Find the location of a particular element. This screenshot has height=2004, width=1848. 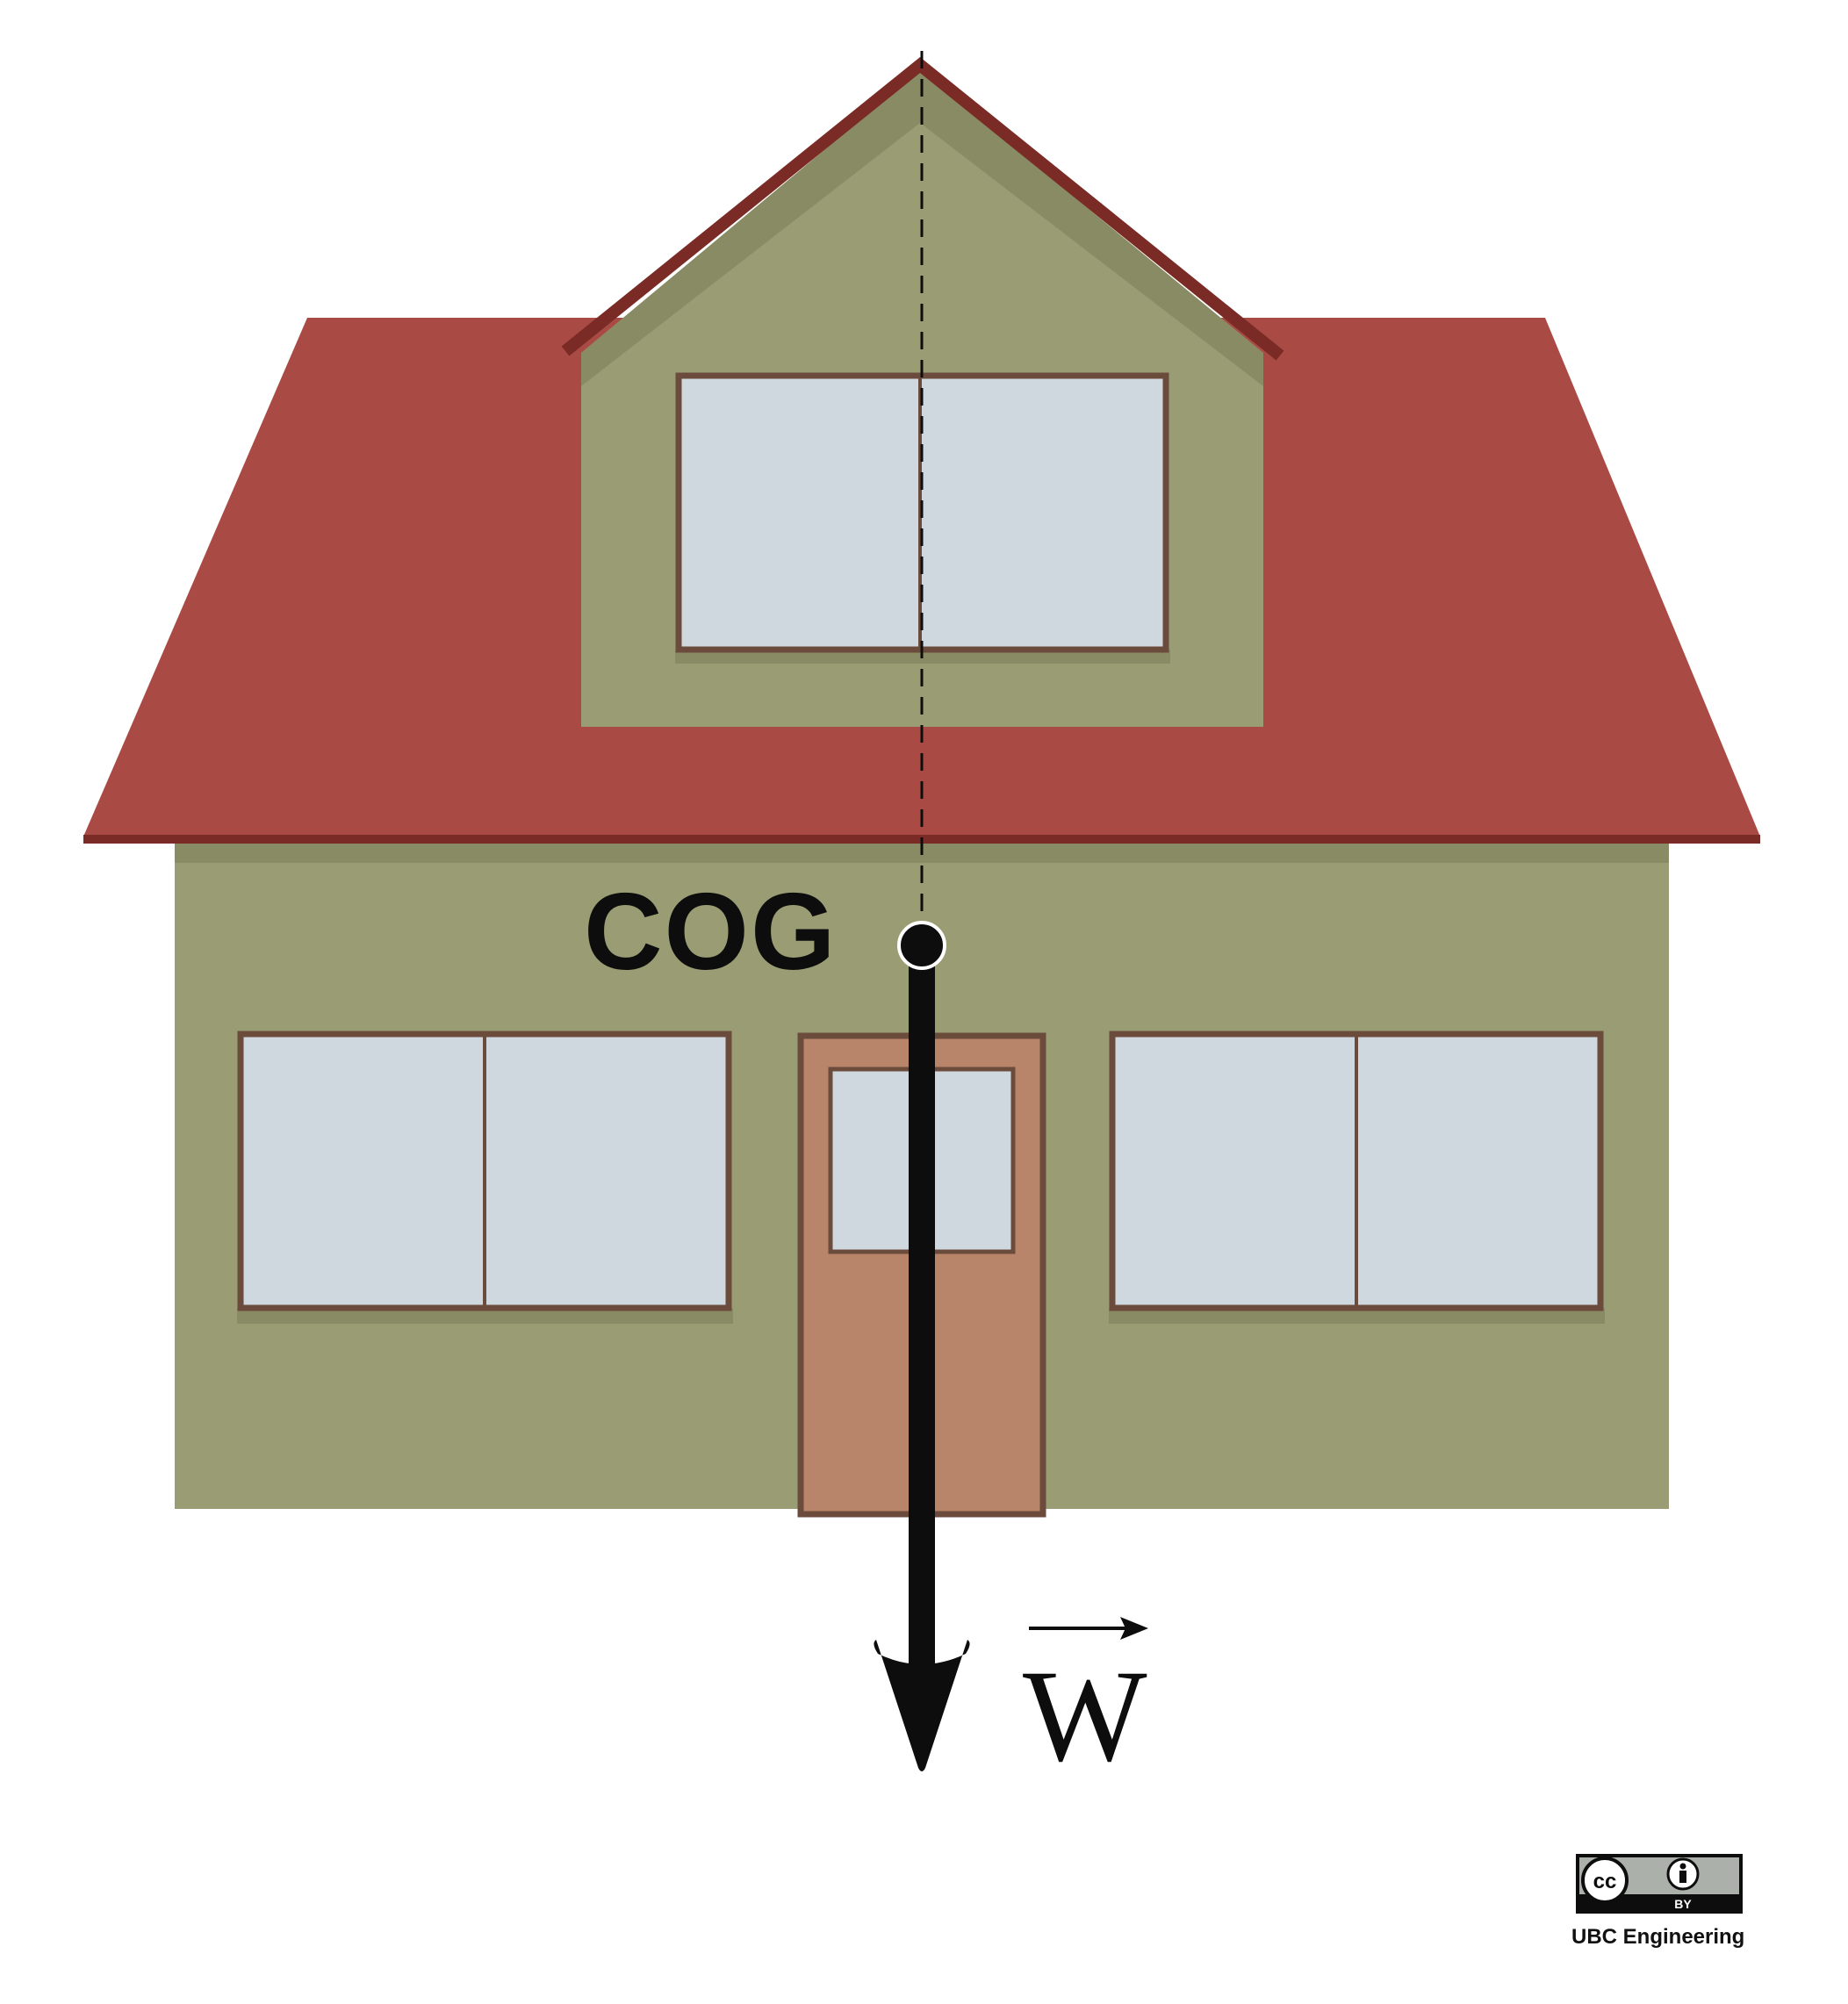

dormer-roof-edge is located at coordinates (923, 209).